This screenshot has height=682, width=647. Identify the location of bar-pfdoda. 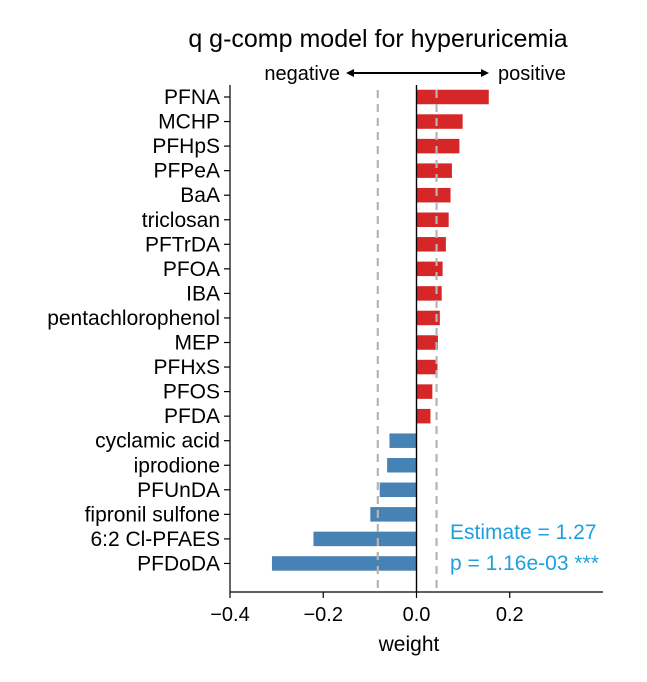
(344, 563).